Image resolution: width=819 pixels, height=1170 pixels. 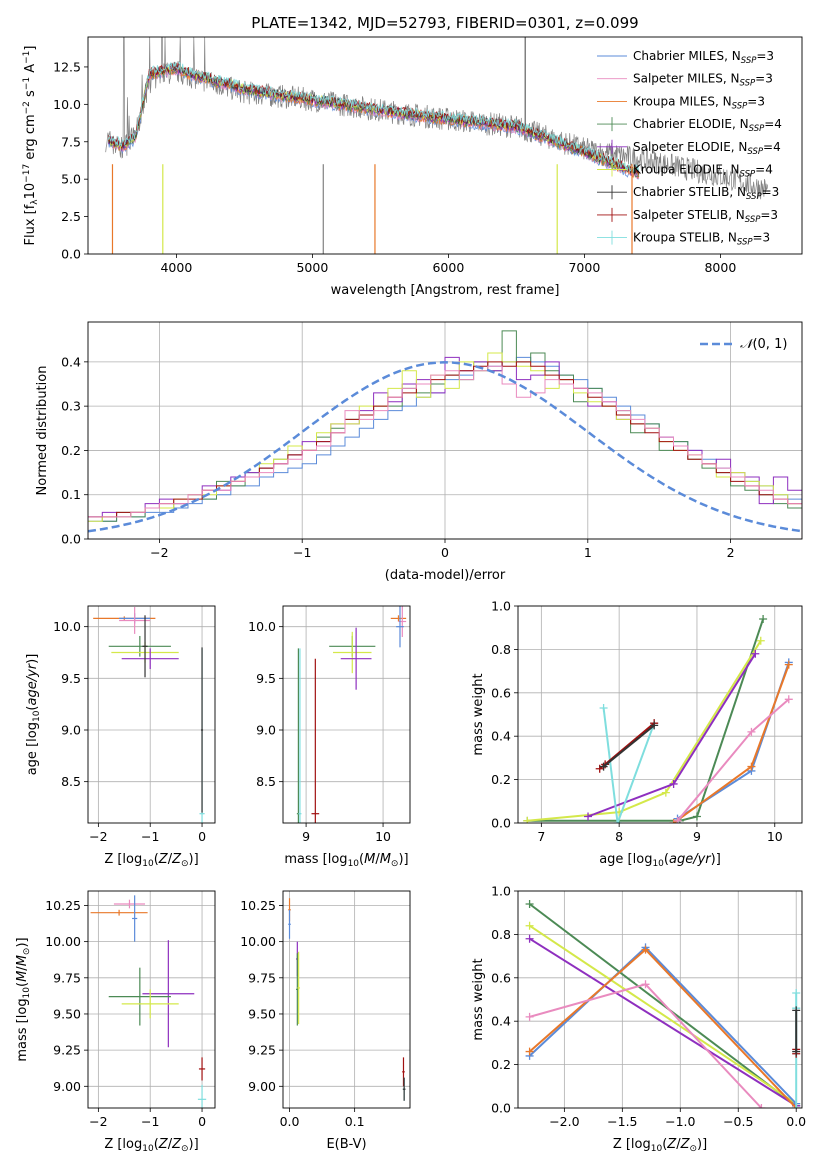 What do you see at coordinates (67, 1050) in the screenshot?
I see `y-tick-label: 9.25` at bounding box center [67, 1050].